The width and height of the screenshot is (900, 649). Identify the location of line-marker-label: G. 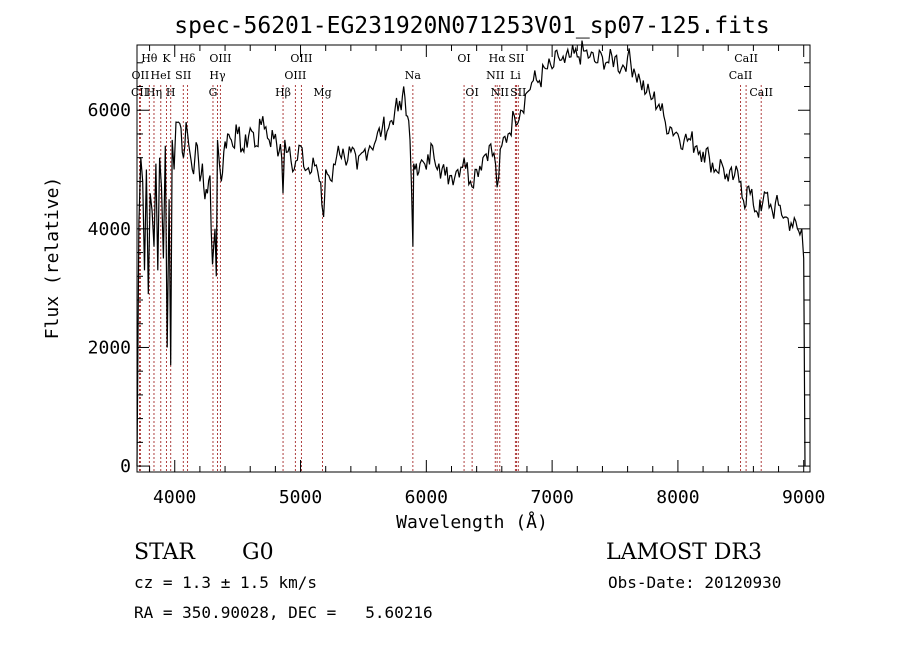
(213, 92).